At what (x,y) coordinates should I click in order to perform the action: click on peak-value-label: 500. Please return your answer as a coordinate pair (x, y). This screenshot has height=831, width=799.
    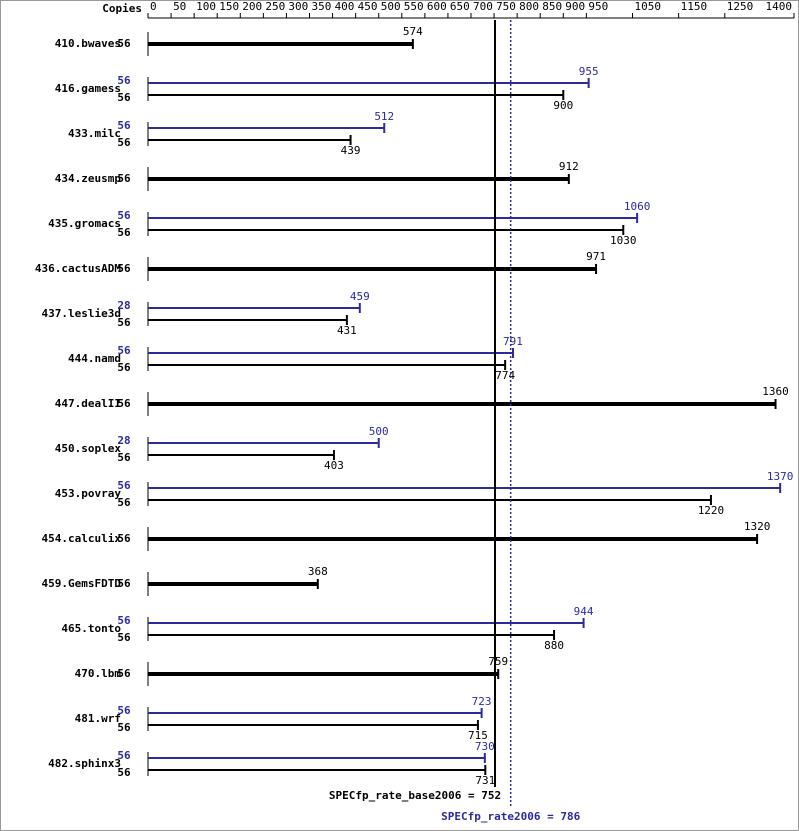
    Looking at the image, I should click on (379, 431).